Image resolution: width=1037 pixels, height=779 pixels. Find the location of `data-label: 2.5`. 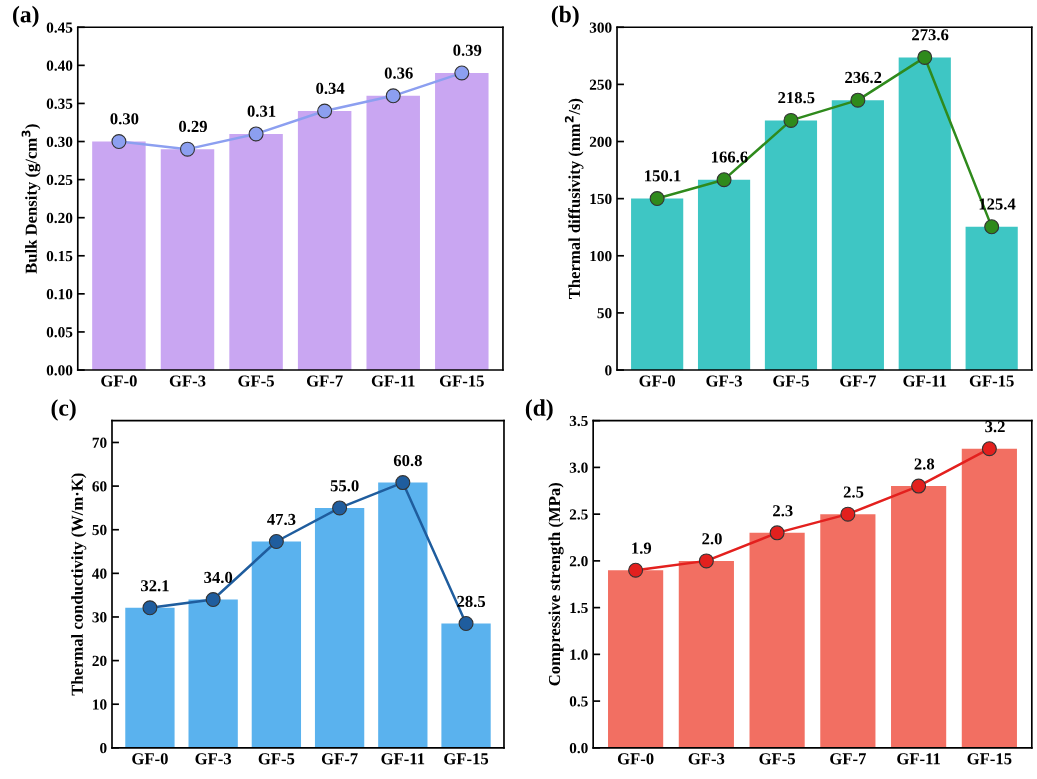

data-label: 2.5 is located at coordinates (853, 492).